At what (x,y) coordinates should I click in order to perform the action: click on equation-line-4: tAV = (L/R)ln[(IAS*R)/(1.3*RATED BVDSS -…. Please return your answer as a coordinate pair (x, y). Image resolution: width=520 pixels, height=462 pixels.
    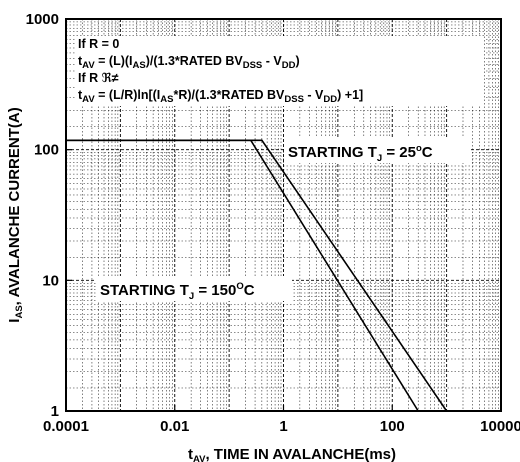
    Looking at the image, I should click on (220, 96).